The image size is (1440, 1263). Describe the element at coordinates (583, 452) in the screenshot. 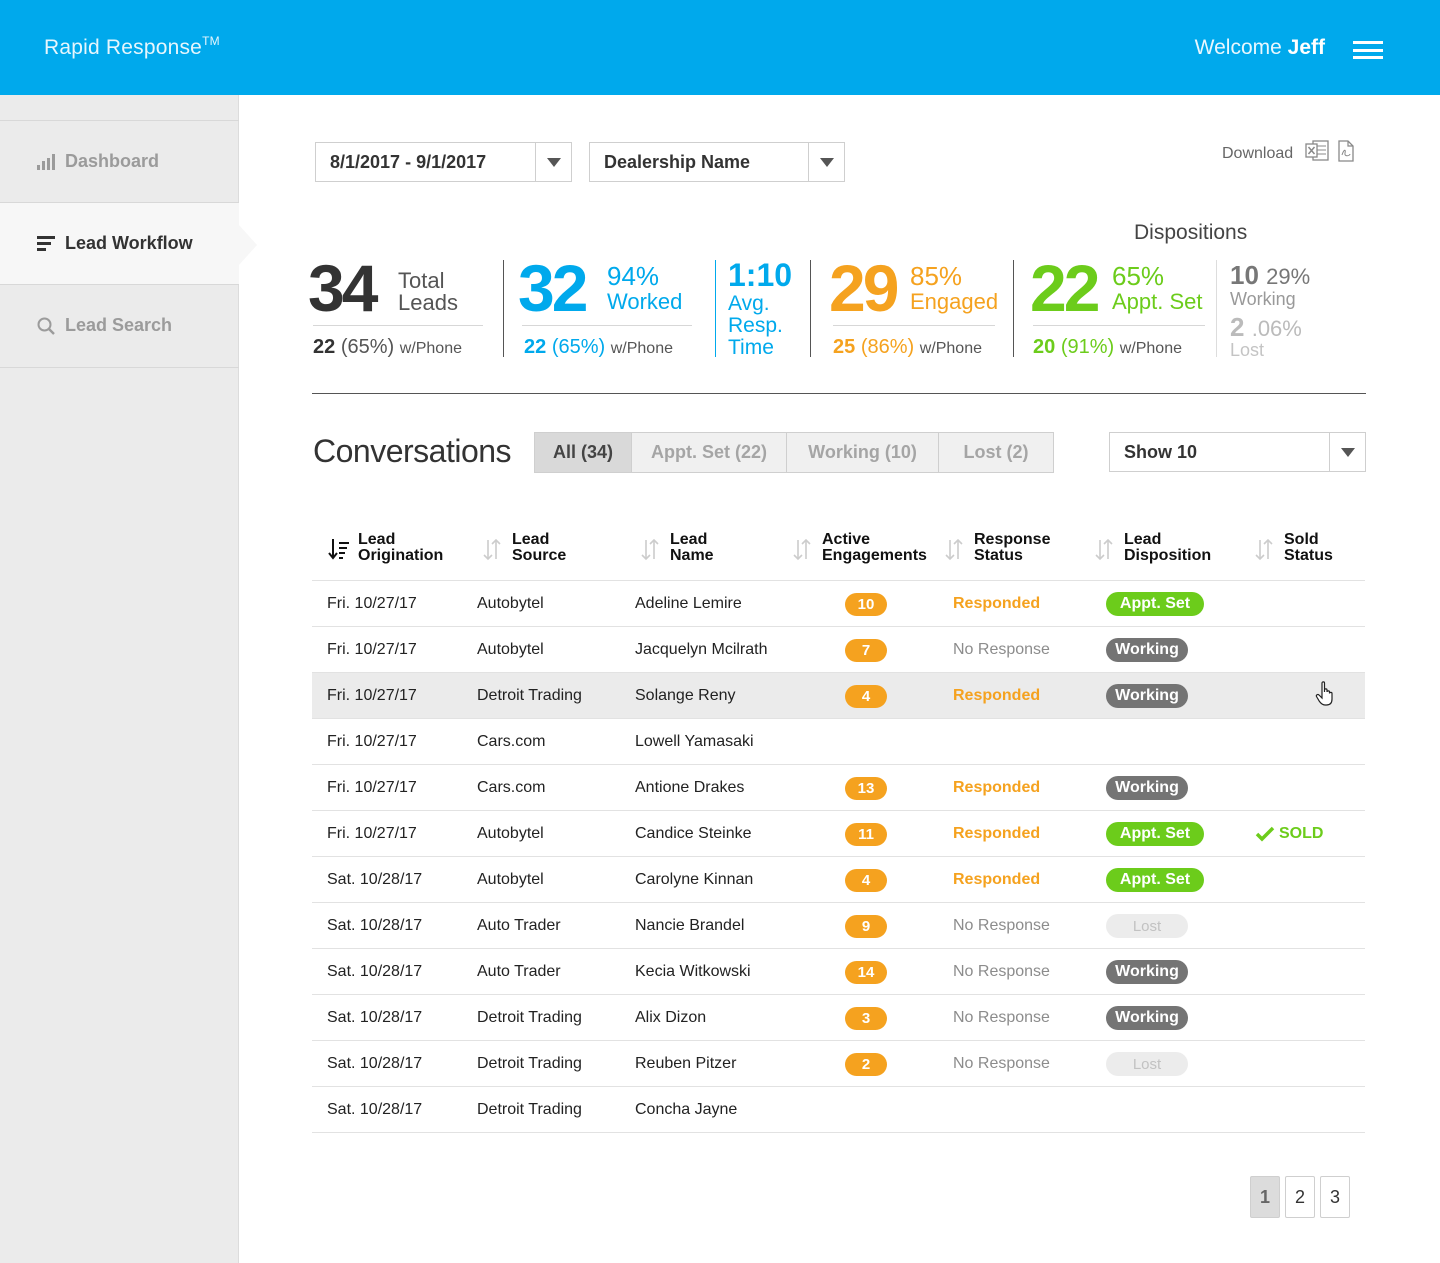

I see `tab-all: All (34)` at that location.